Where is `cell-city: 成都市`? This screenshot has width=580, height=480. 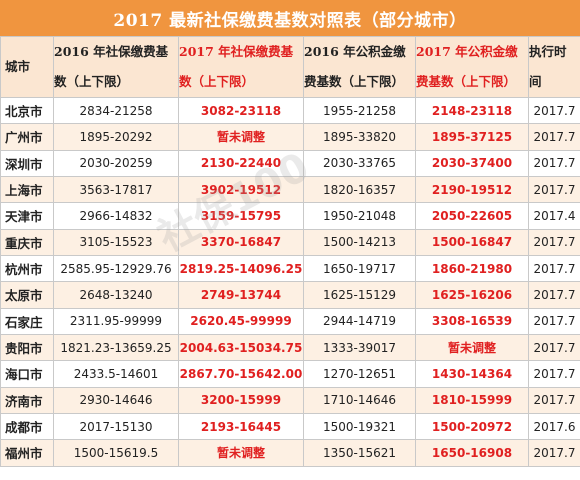 cell-city: 成都市 is located at coordinates (27, 426).